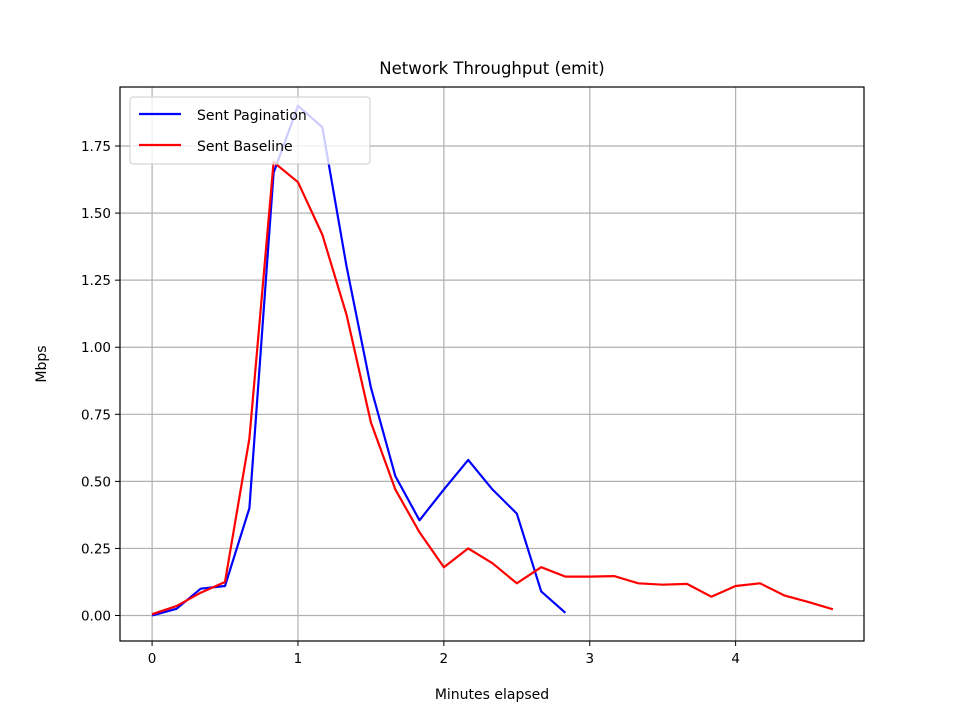 This screenshot has height=720, width=960. I want to click on x-tick-label: 2, so click(444, 659).